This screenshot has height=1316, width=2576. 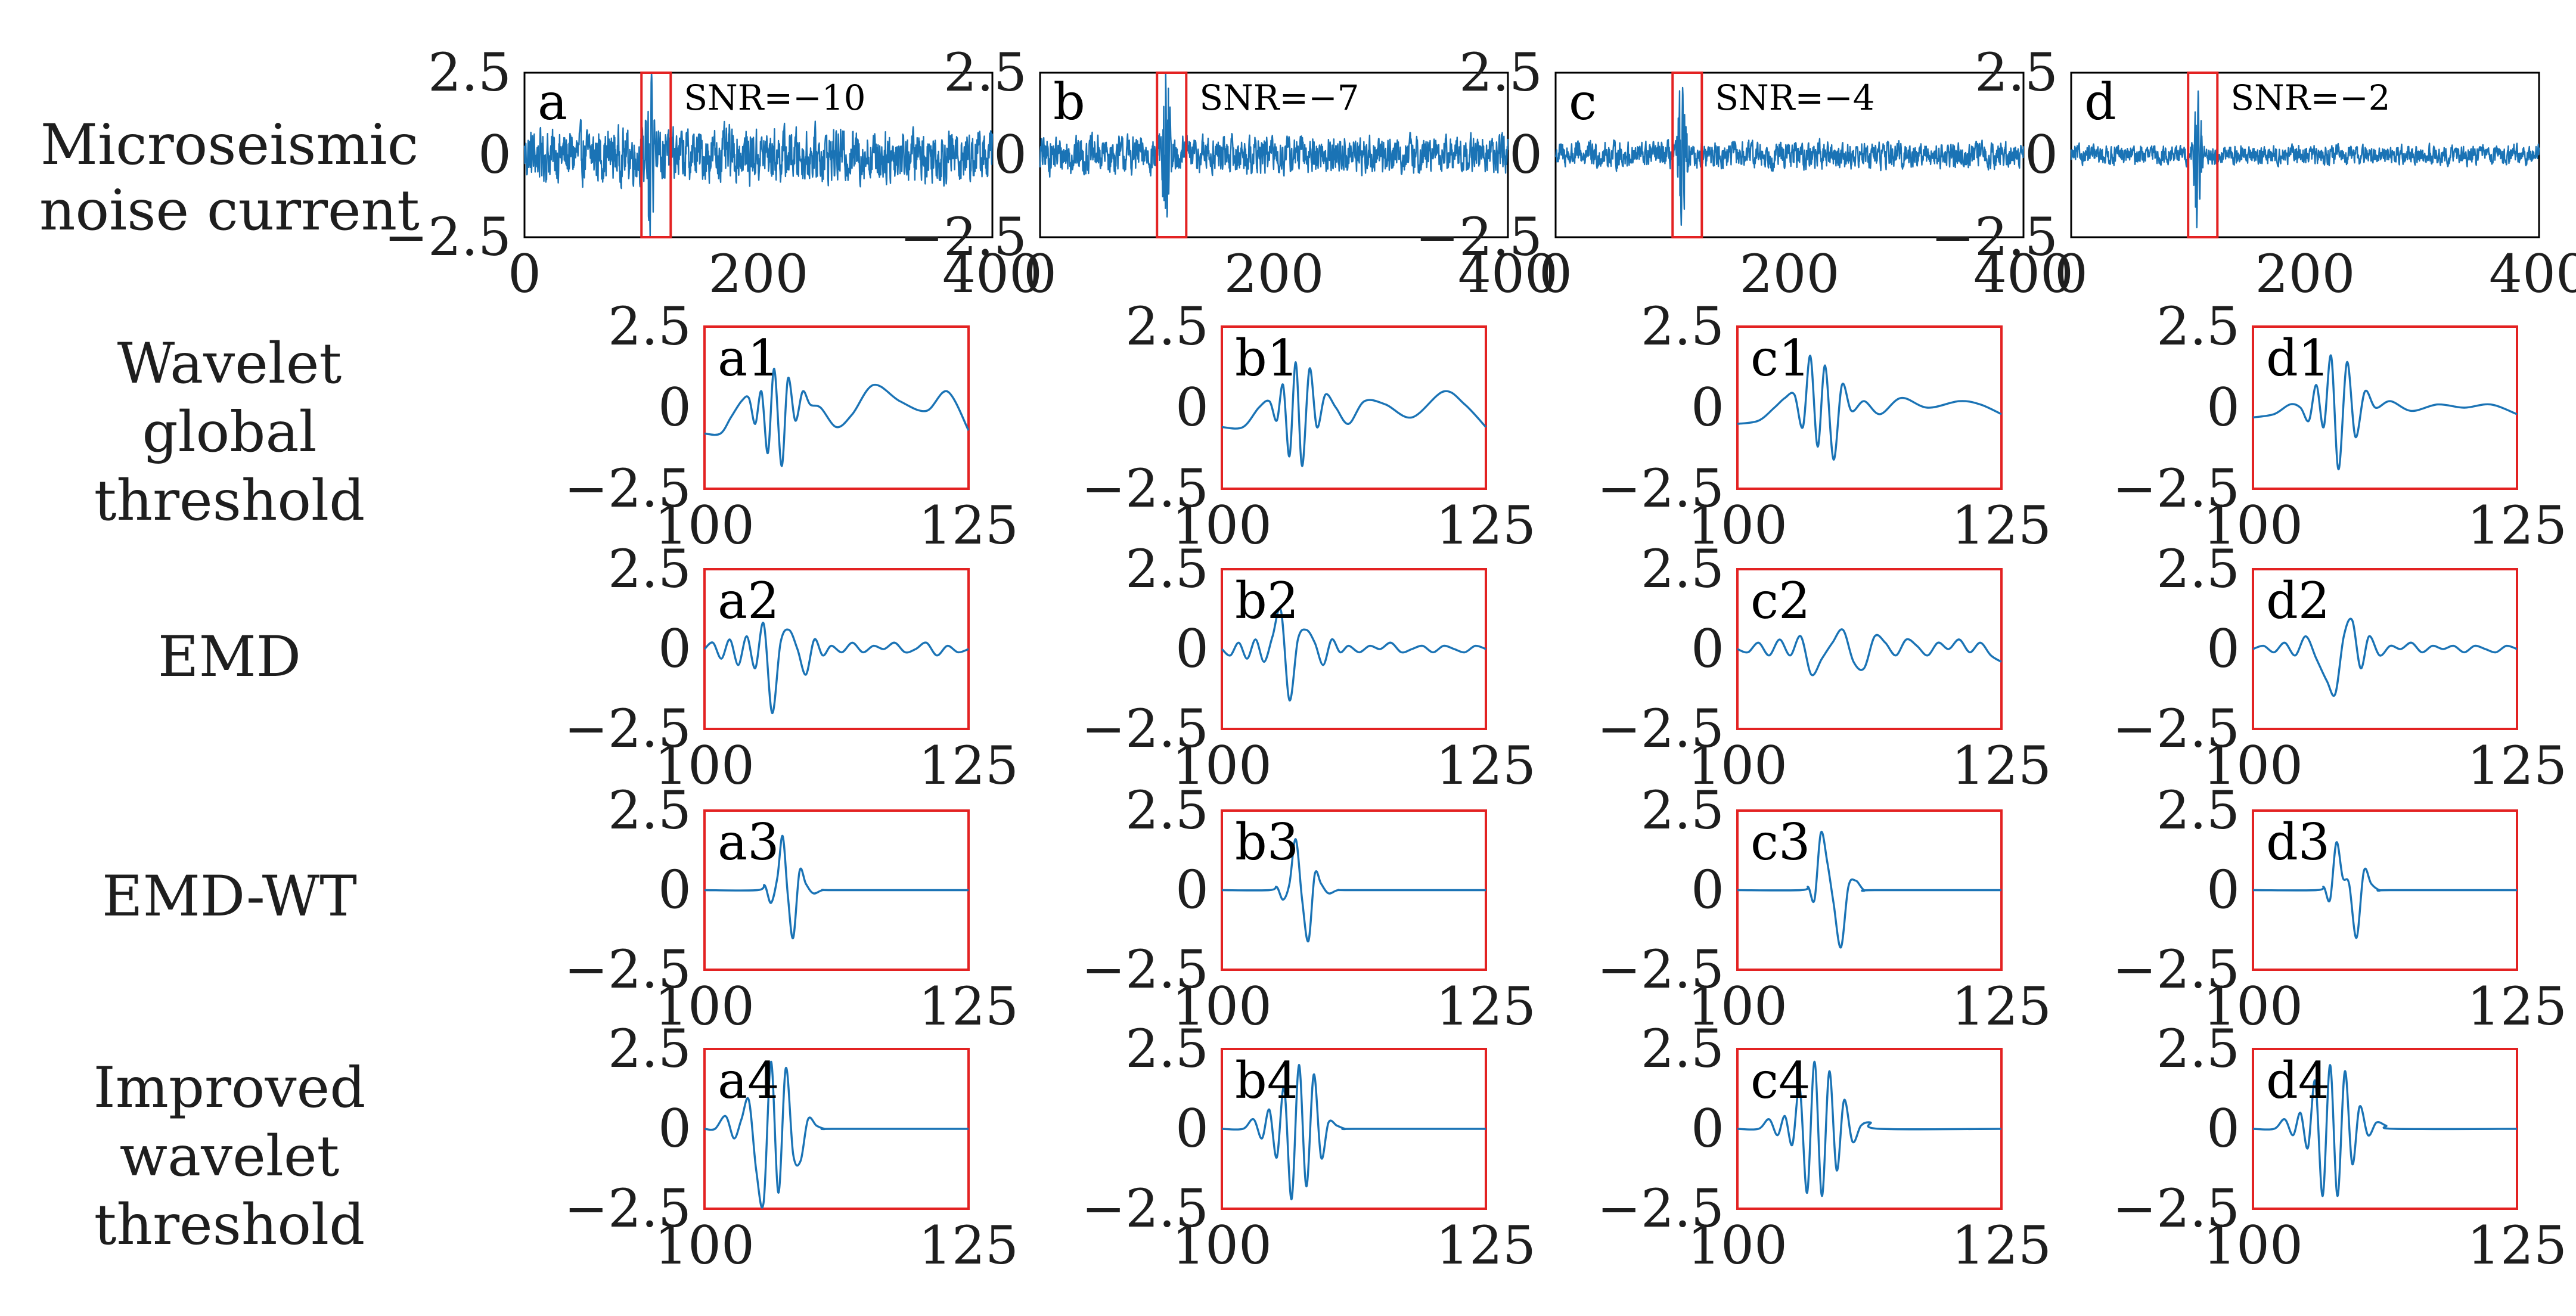 I want to click on panel-label: a2, so click(x=749, y=601).